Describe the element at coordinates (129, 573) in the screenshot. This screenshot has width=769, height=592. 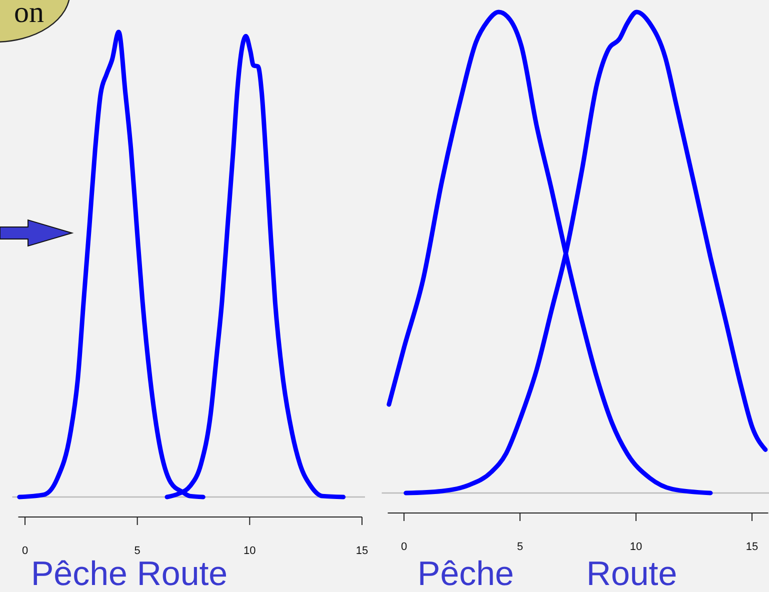
I see `x-axis-title: Pêche Route` at that location.